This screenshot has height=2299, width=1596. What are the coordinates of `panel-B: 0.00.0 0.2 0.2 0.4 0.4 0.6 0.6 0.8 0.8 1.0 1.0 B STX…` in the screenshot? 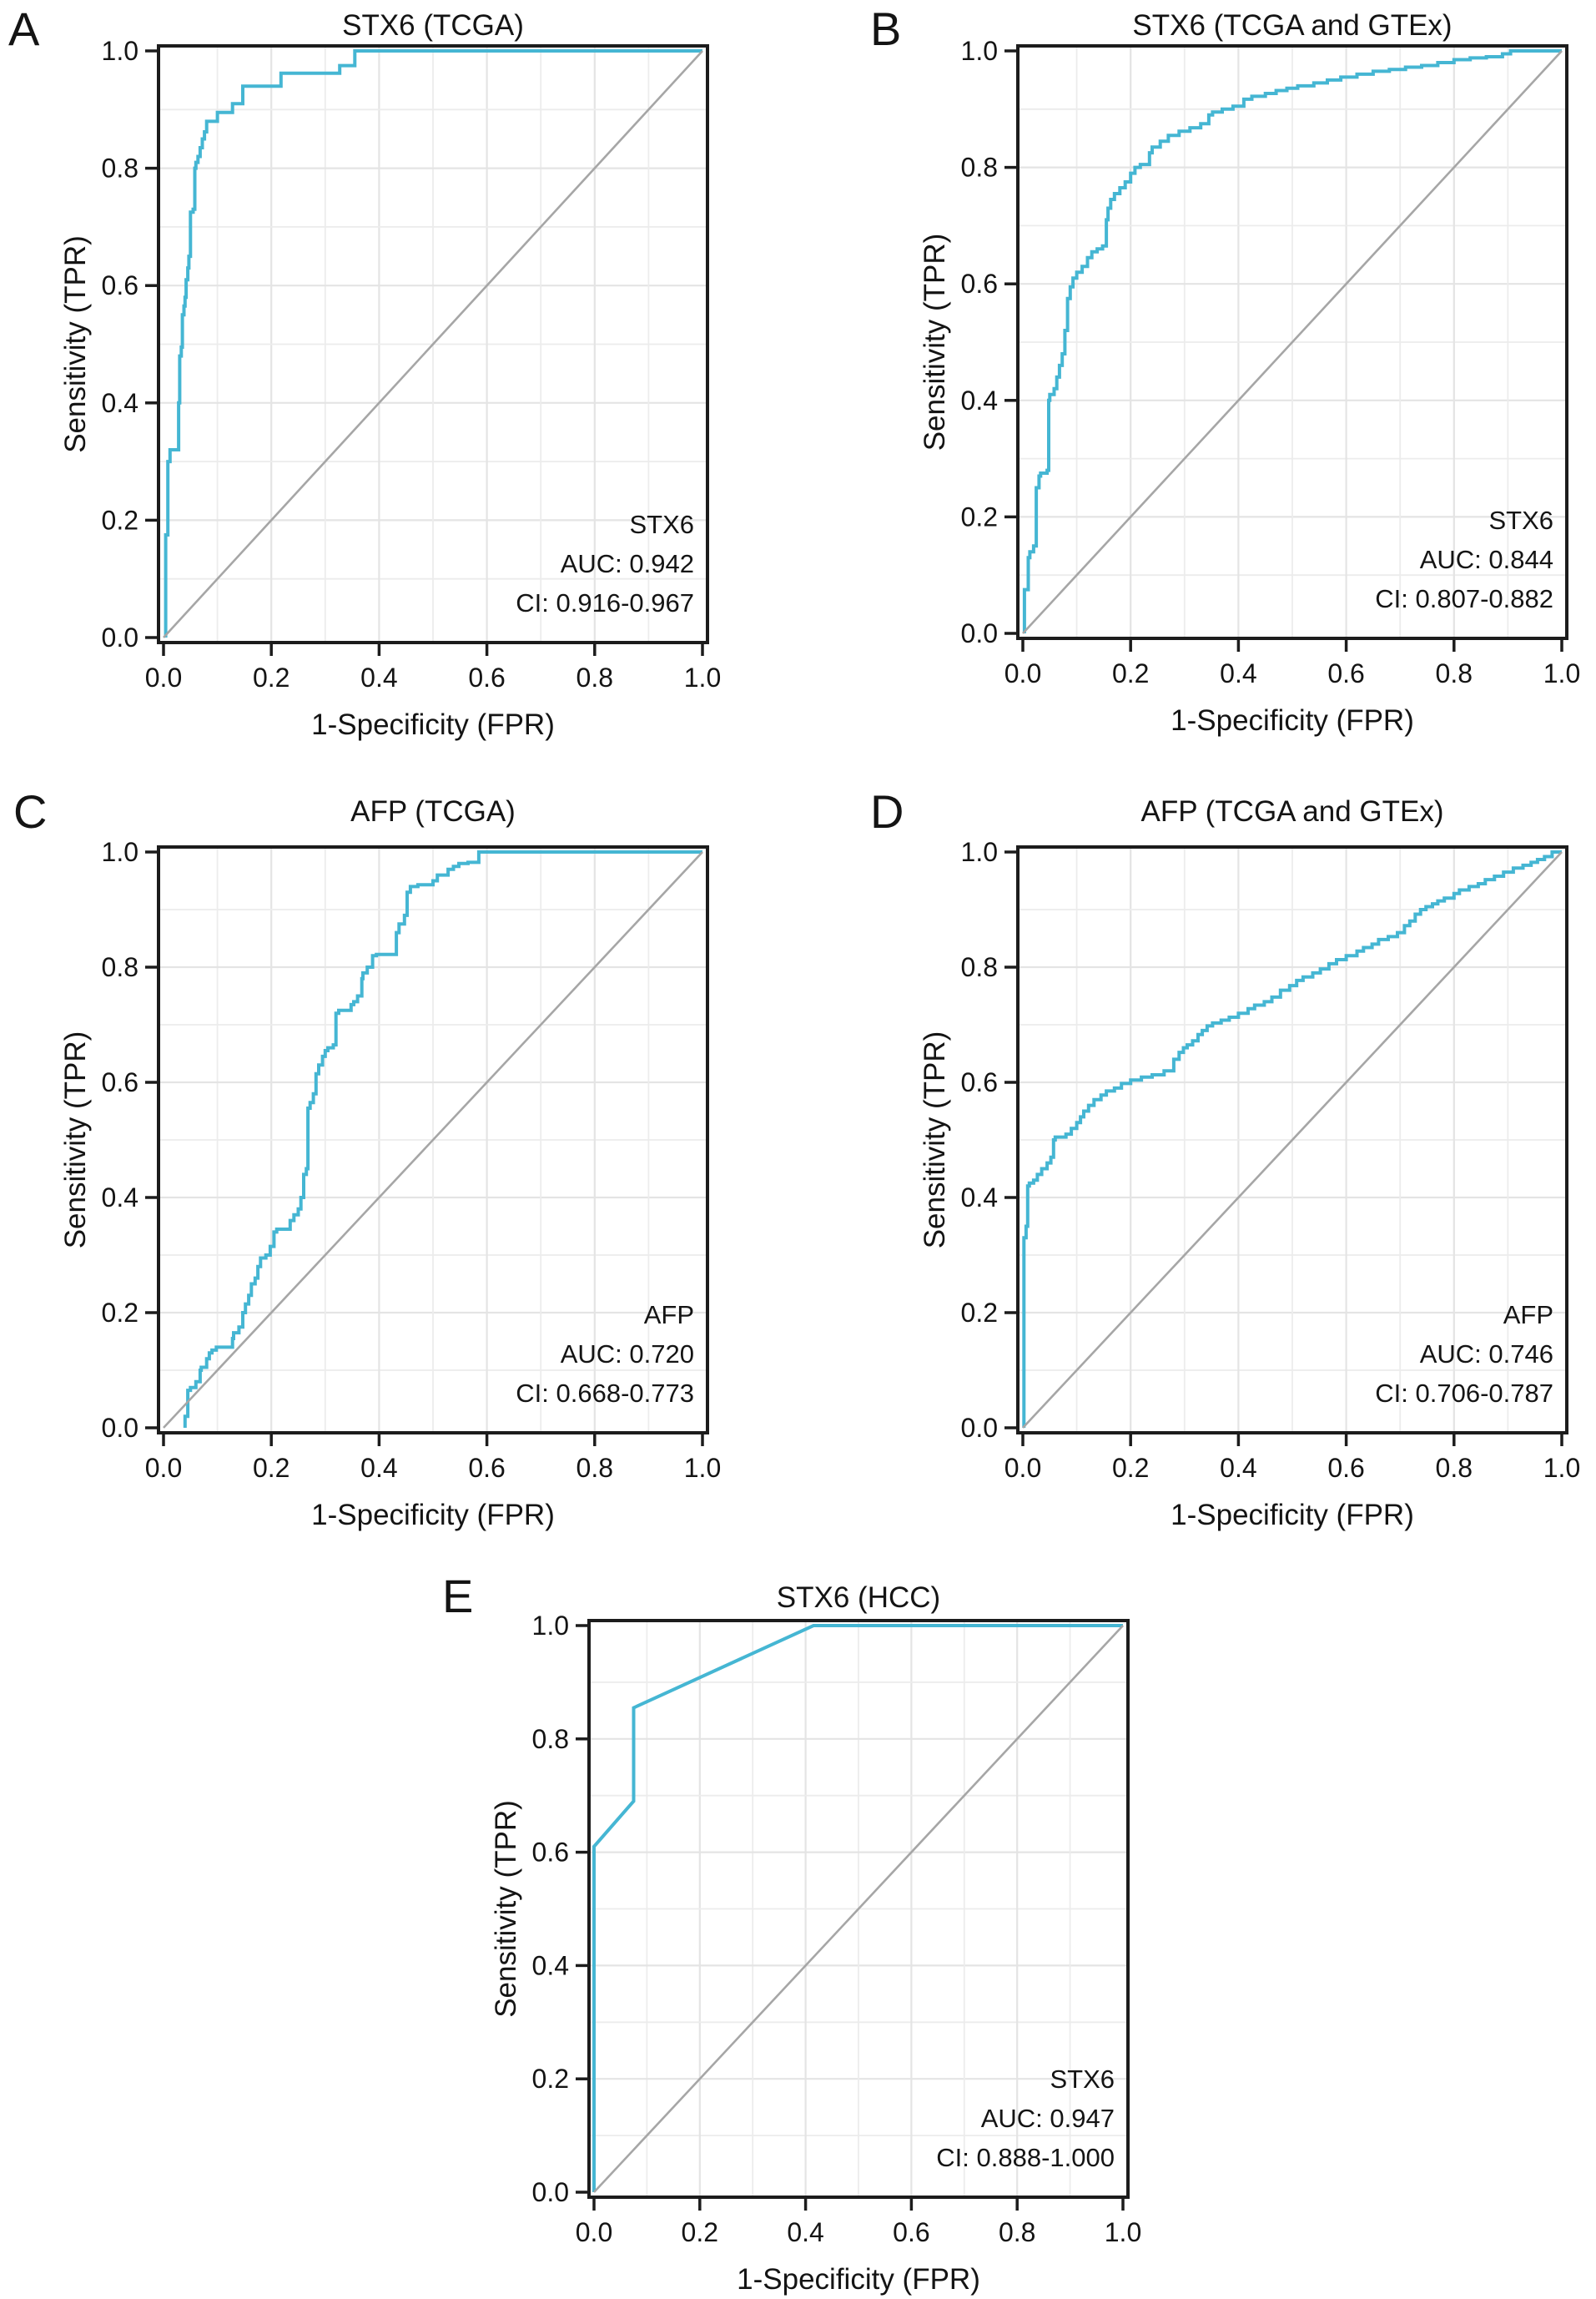 It's located at (1225, 370).